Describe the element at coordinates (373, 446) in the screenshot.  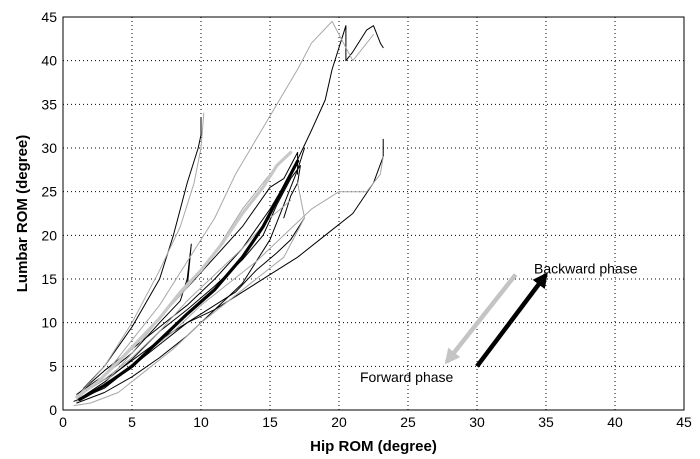
I see `x-axis-label: Hip ROM (degree)` at that location.